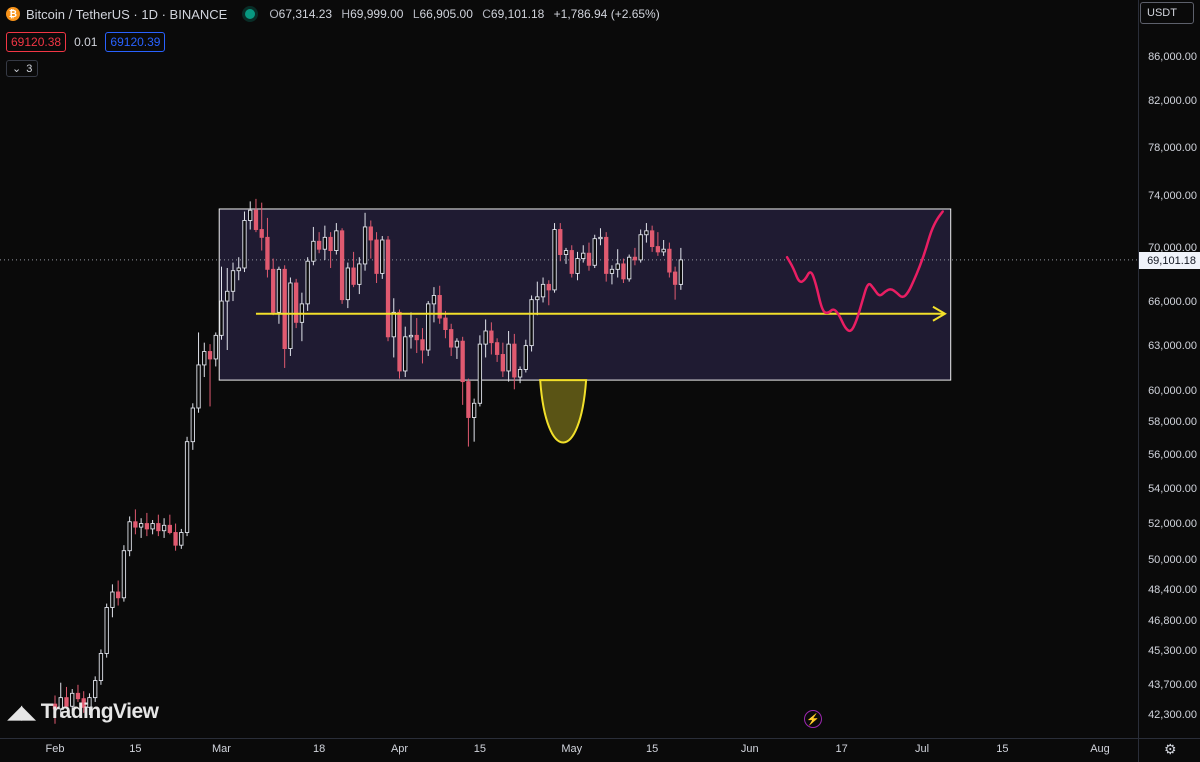 The height and width of the screenshot is (762, 1200). Describe the element at coordinates (135, 42) in the screenshot. I see `buy-button: 69120.39` at that location.